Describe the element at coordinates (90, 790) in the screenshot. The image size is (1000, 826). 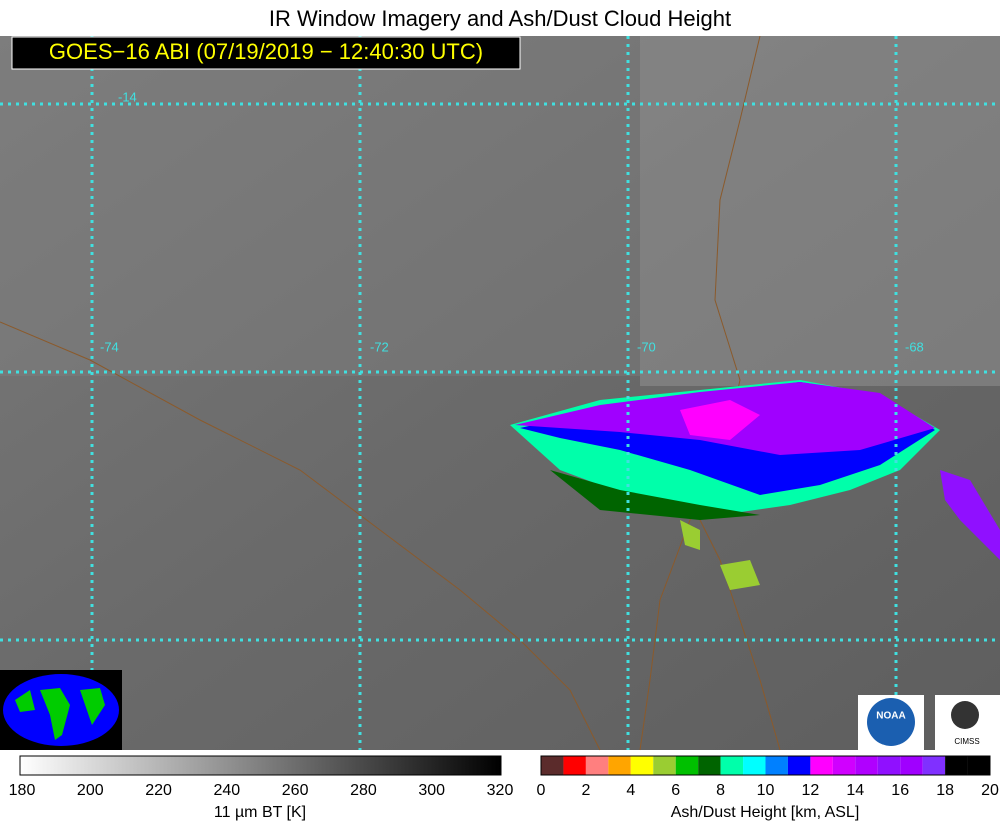
I see `colorbar-tick-label: 200` at that location.